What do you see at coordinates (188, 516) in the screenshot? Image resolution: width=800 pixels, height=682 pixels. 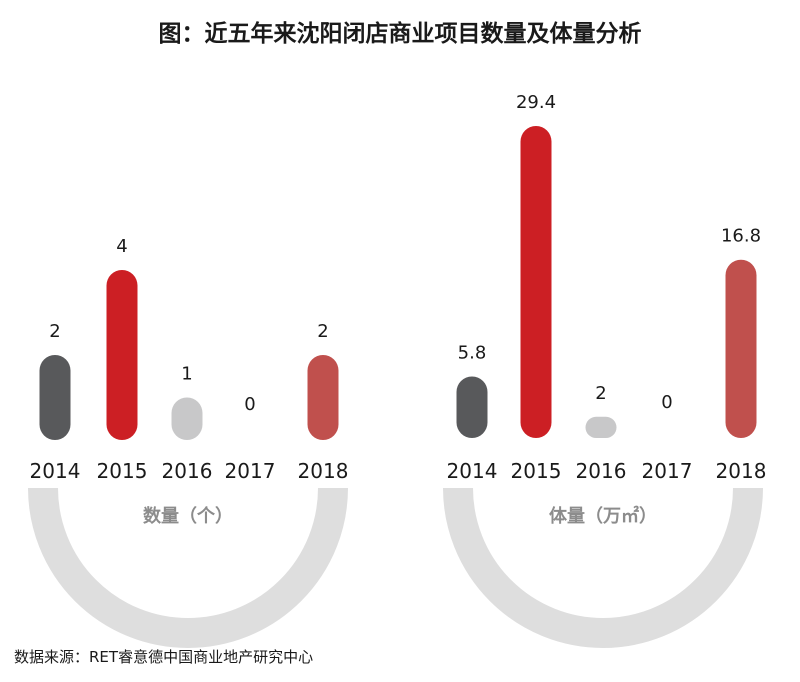 I see `chart-subtitle: 数量（个）` at bounding box center [188, 516].